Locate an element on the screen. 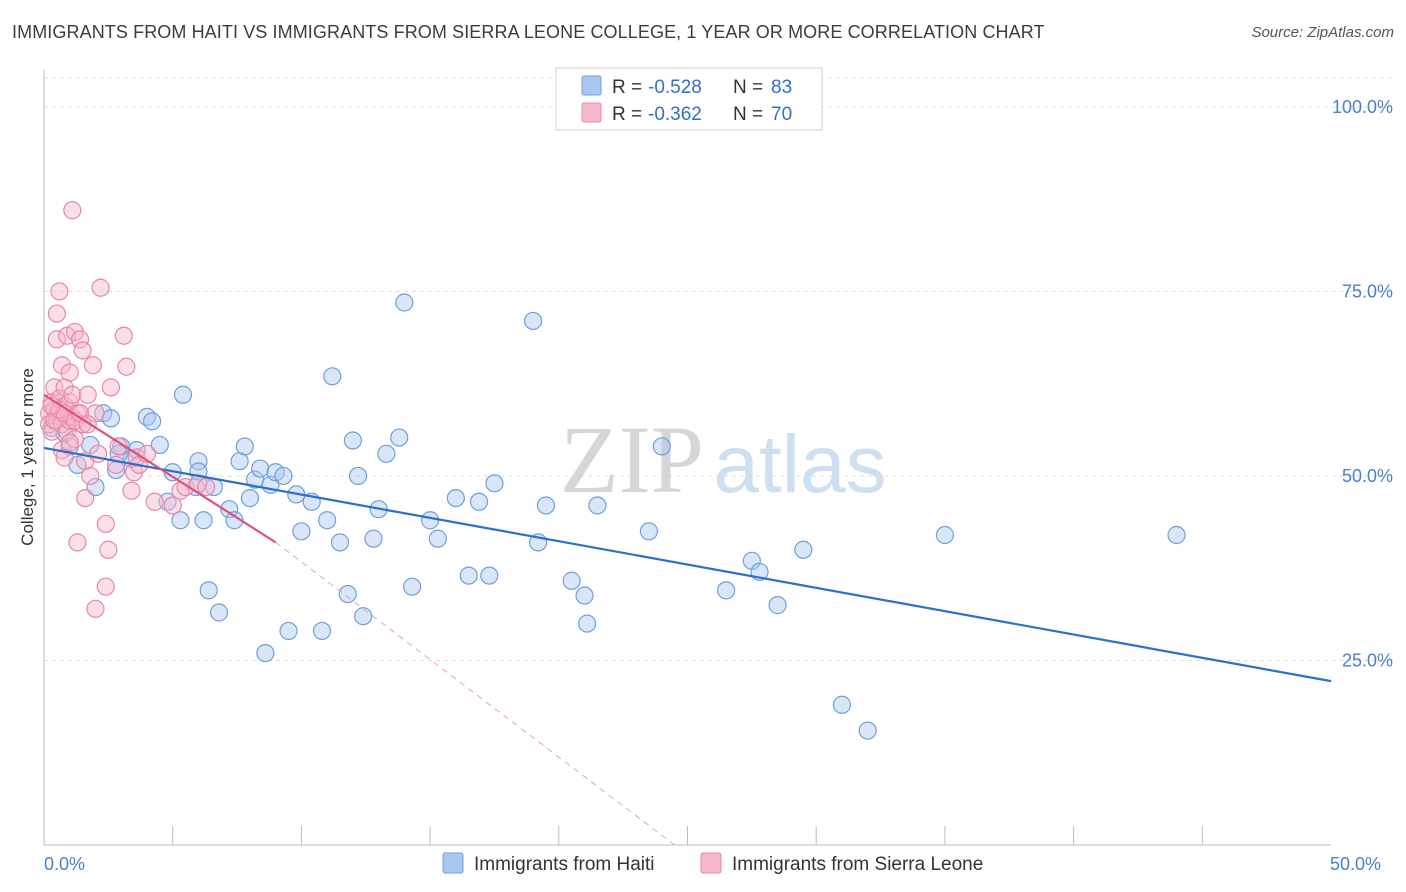 The image size is (1406, 892). y-tick-label-1: 50.0% is located at coordinates (1367, 476).